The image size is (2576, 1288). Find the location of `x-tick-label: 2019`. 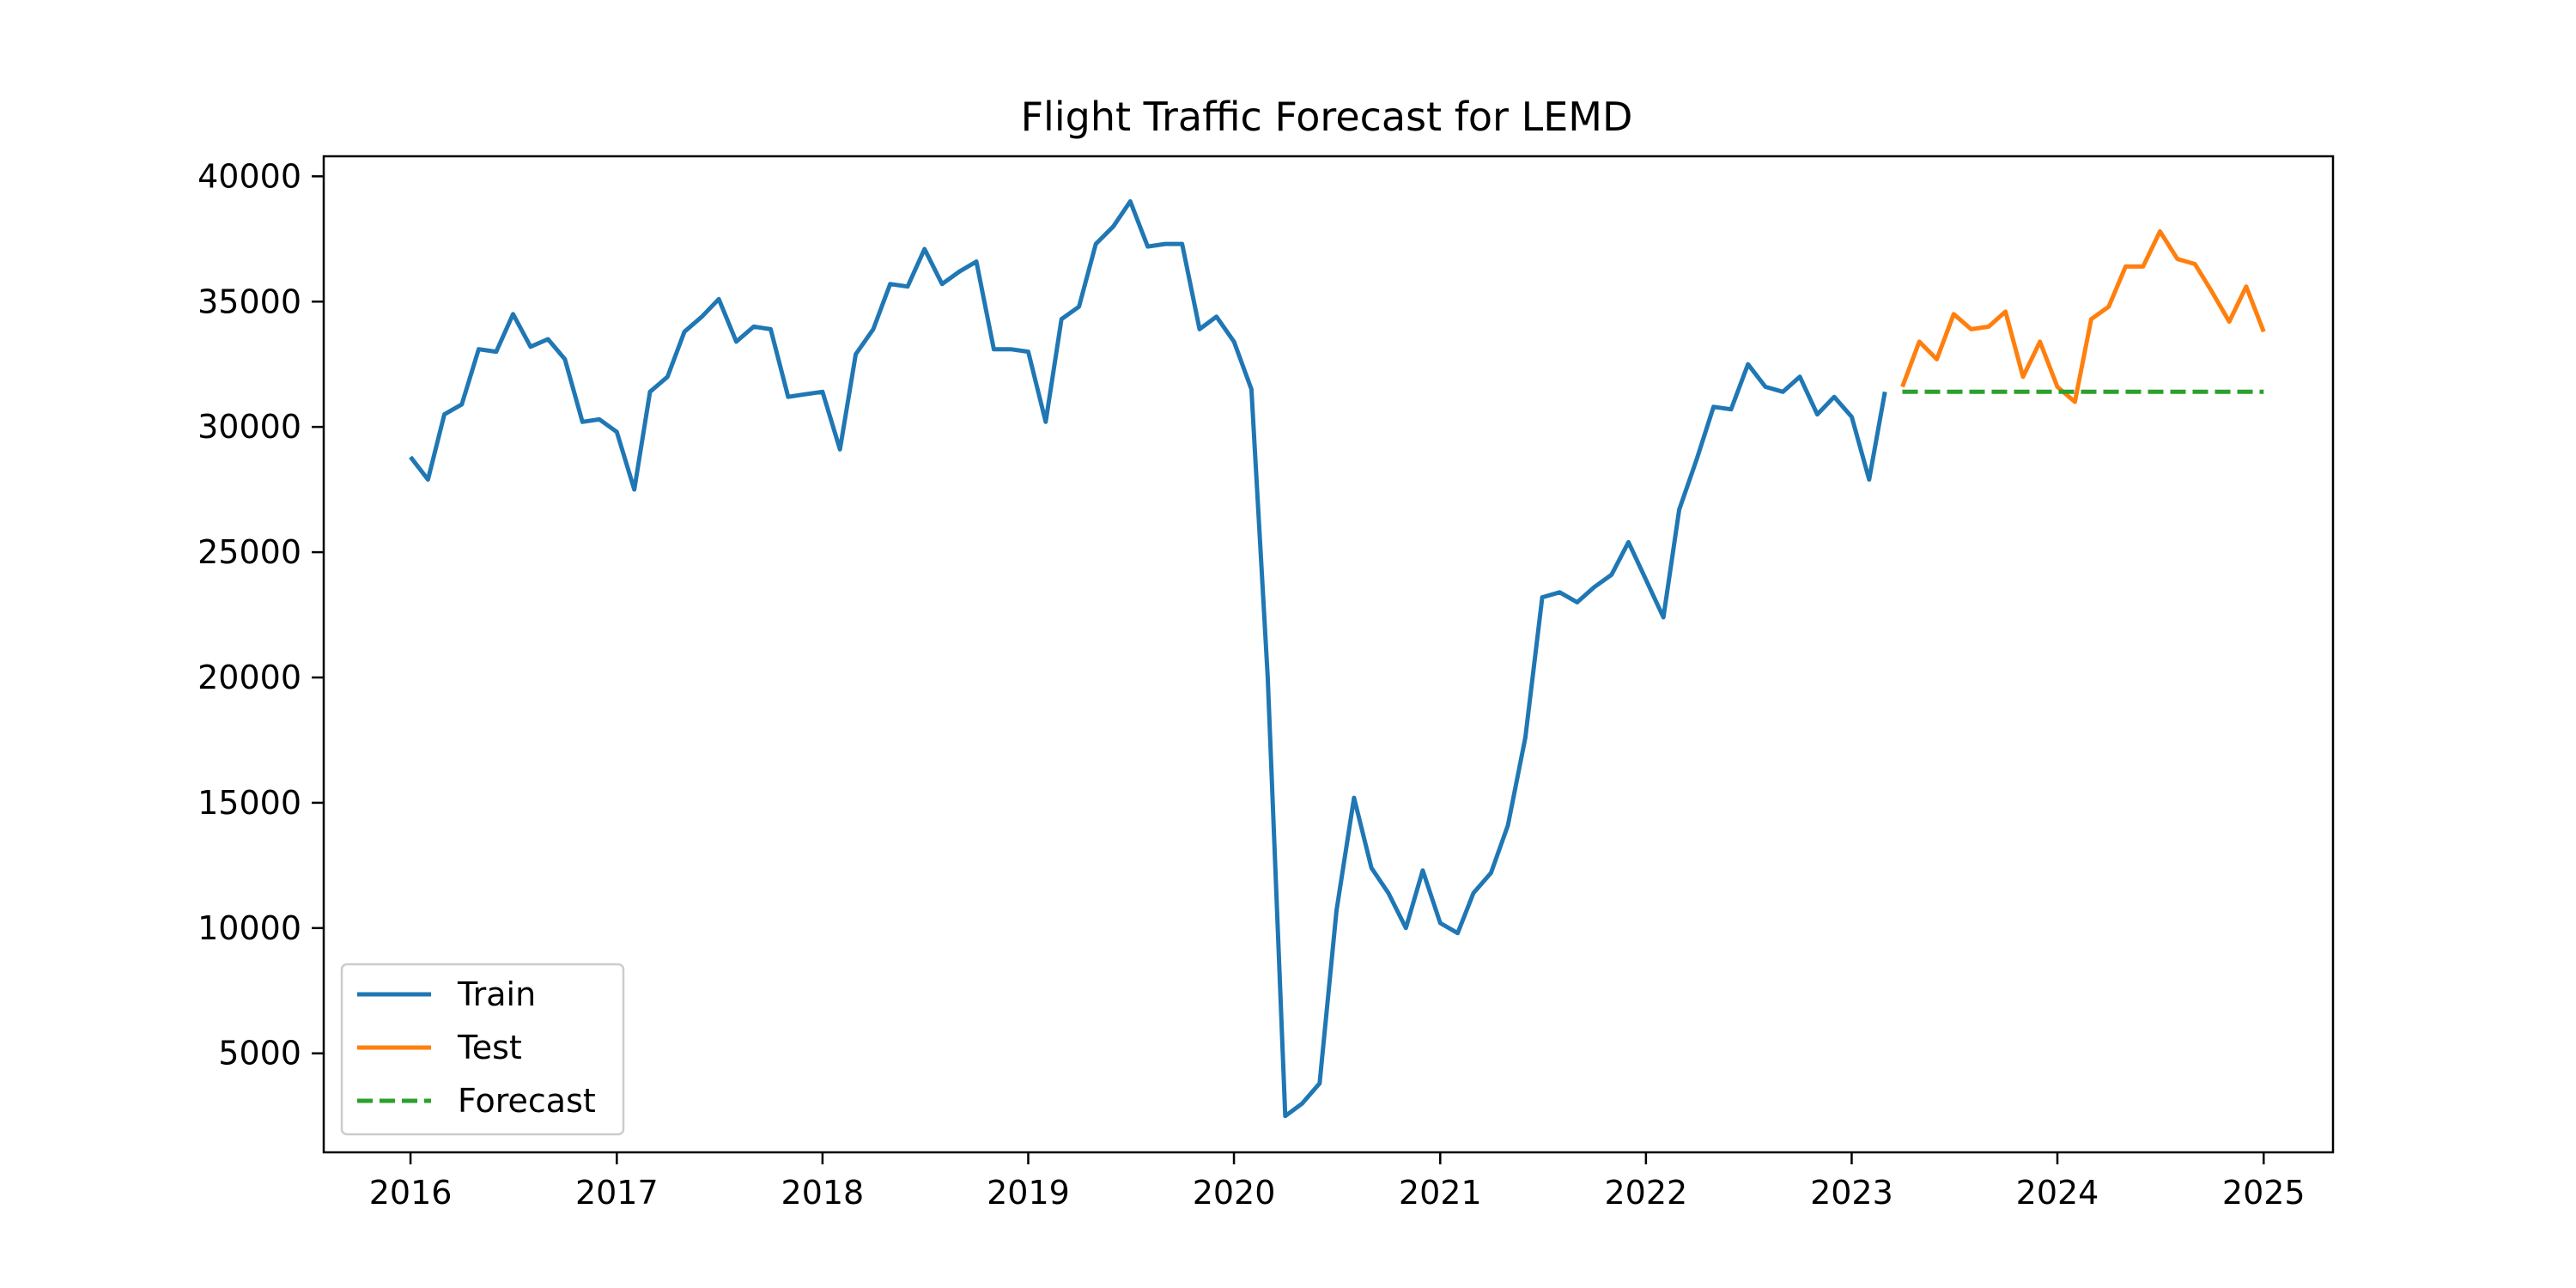

x-tick-label: 2019 is located at coordinates (1028, 1193).